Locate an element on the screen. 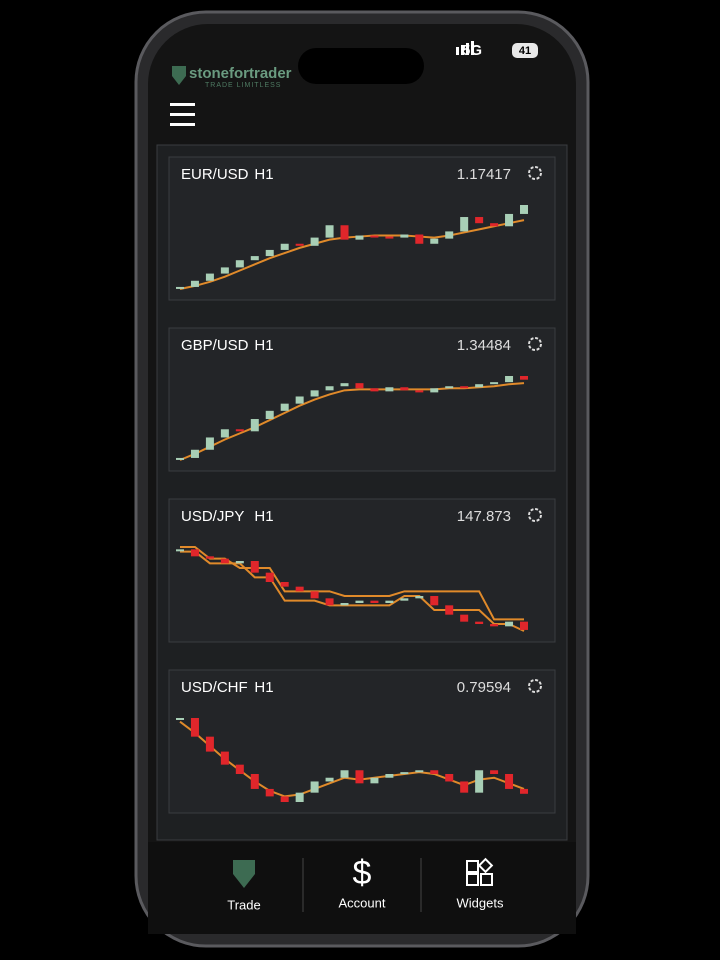 This screenshot has width=720, height=960. price: 0.79594 is located at coordinates (484, 687).